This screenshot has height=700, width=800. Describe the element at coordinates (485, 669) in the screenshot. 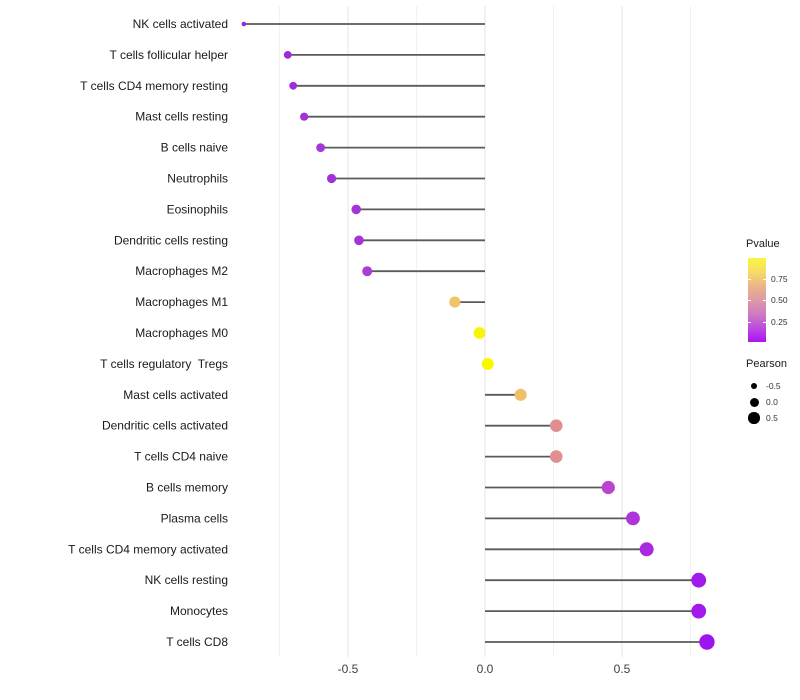

I see `x-axis-tick-label: 0.0` at that location.